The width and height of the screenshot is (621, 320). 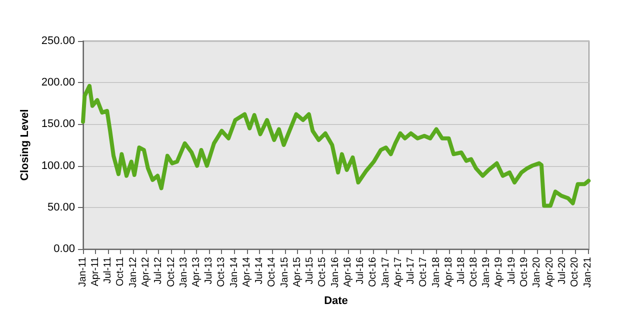 I want to click on x-tick-label: Jul-17, so click(x=410, y=270).